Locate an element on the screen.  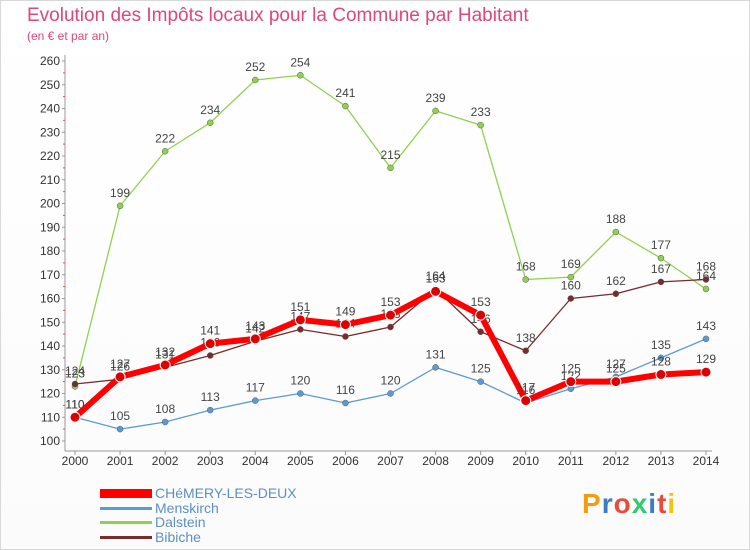
data-label: 142 is located at coordinates (255, 328).